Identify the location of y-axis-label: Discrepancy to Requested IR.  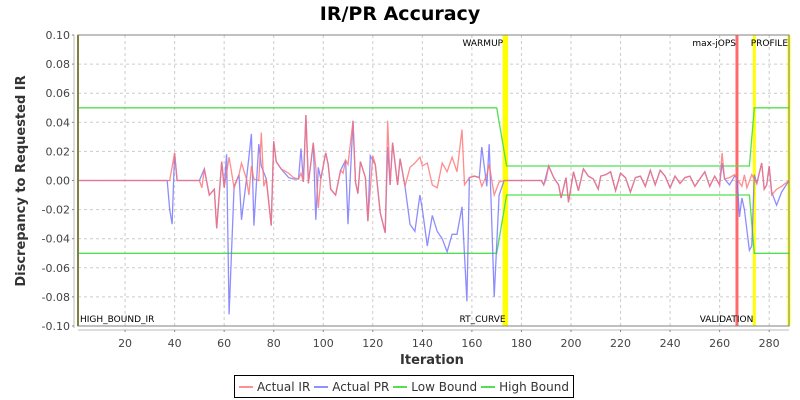
(21, 180).